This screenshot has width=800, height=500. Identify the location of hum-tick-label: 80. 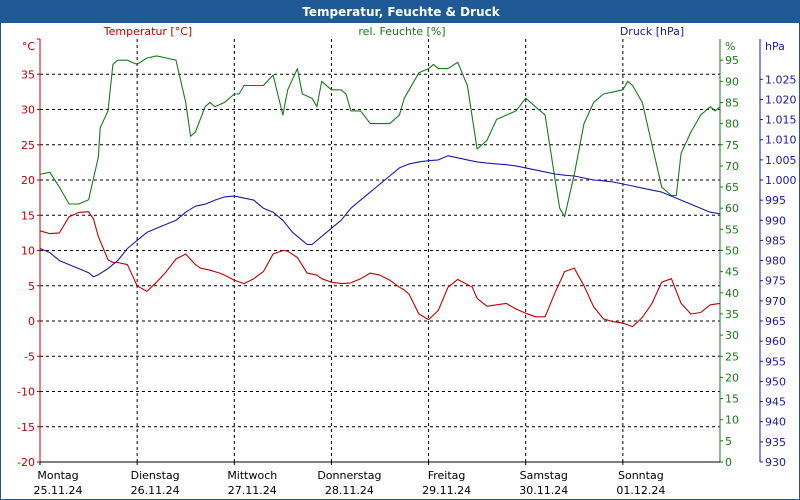
(732, 124).